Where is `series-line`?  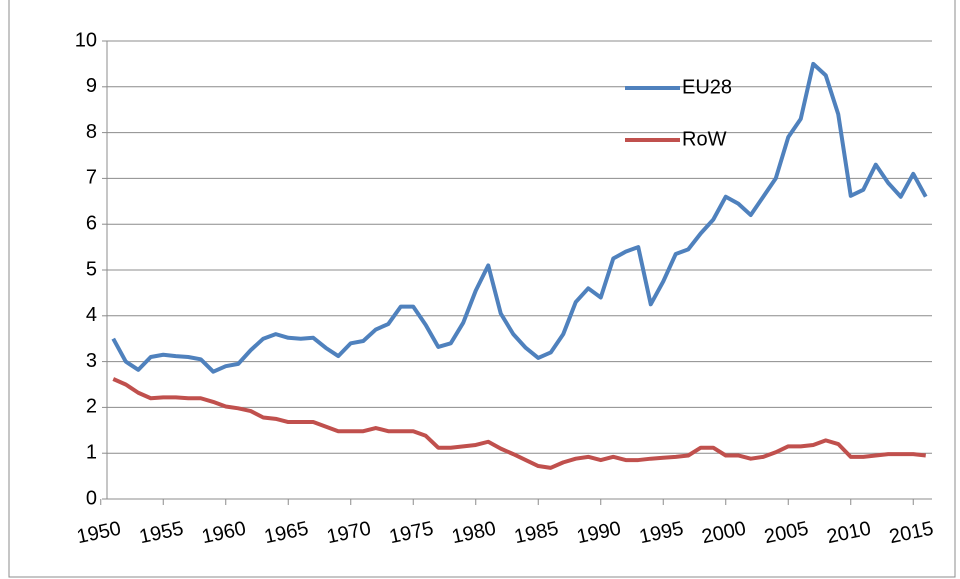 series-line is located at coordinates (519, 423).